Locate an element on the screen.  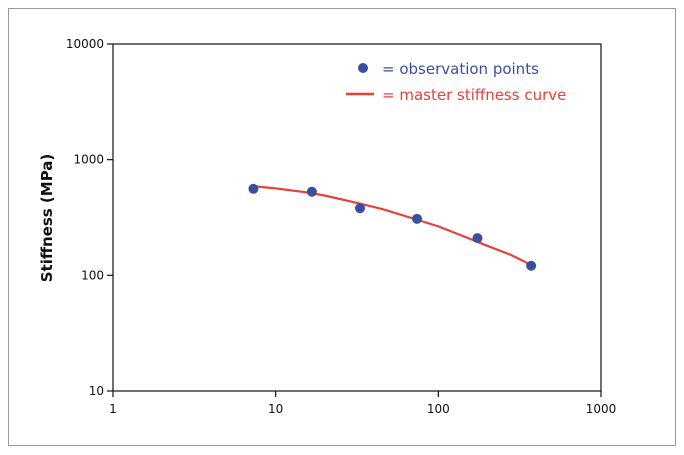
legend-point-marker is located at coordinates (363, 68).